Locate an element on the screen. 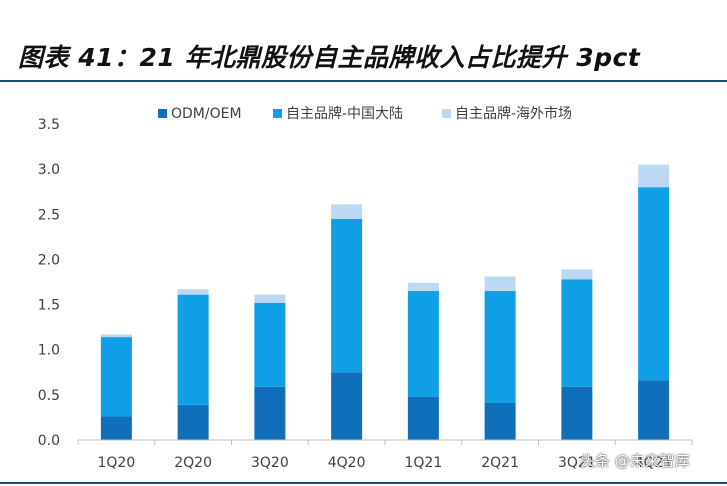  x-tick-label: 1Q21 is located at coordinates (424, 463).